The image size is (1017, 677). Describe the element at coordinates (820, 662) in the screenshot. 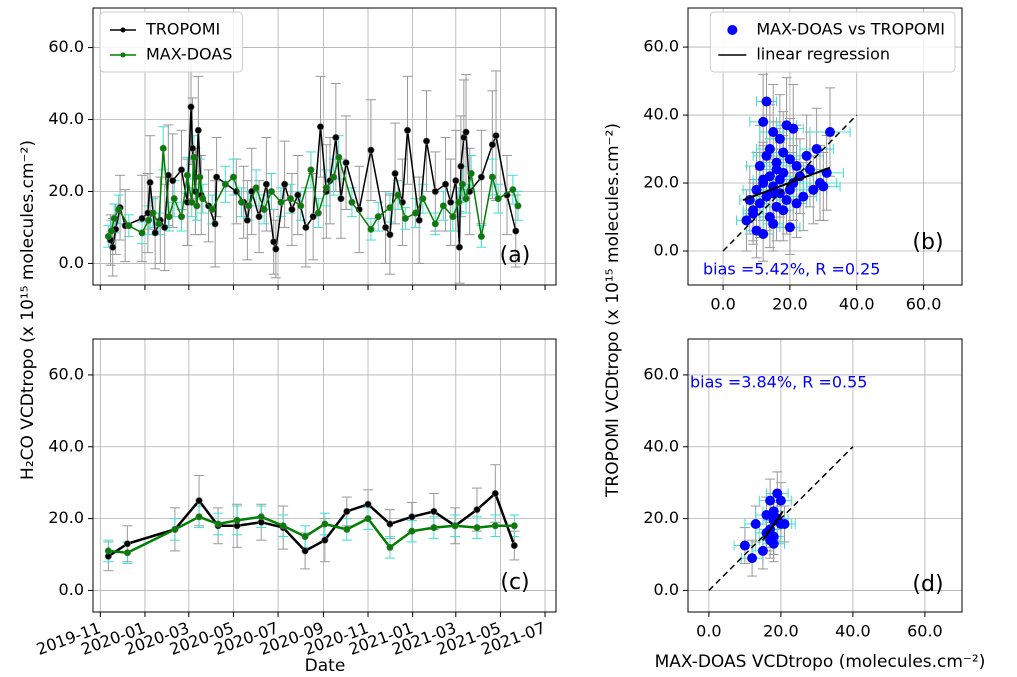

I see `x-axis-label: MAX-DOAS VCDtropo (molecules.cm⁻²)` at that location.